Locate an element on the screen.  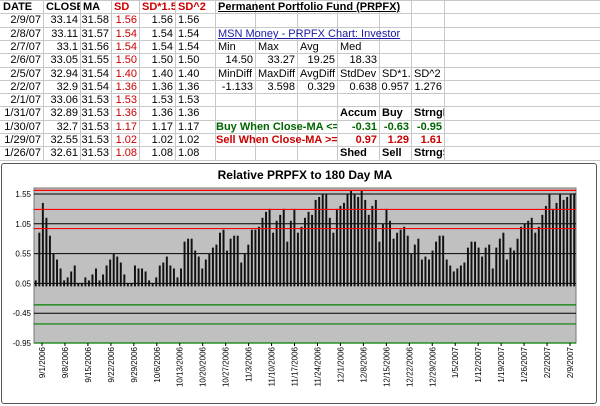
stat-label: SD*1.5 is located at coordinates (396, 74).